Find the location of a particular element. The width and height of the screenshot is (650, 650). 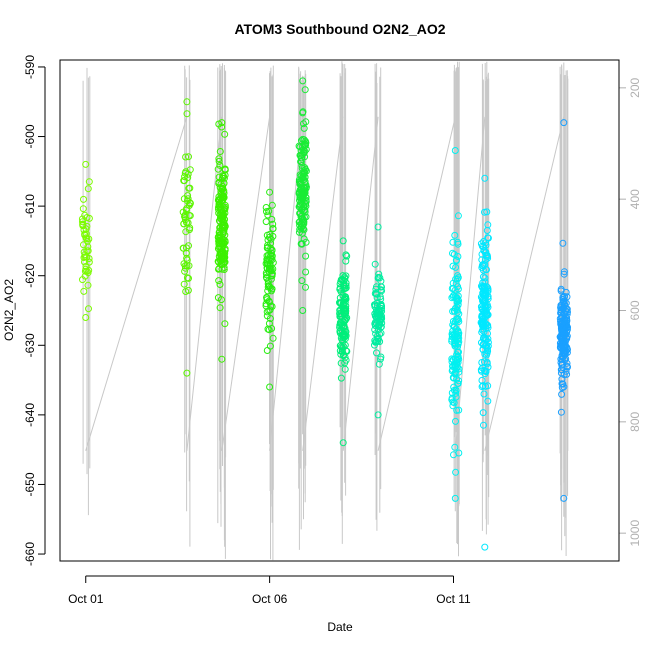

right-tick-label: 400 is located at coordinates (635, 199).